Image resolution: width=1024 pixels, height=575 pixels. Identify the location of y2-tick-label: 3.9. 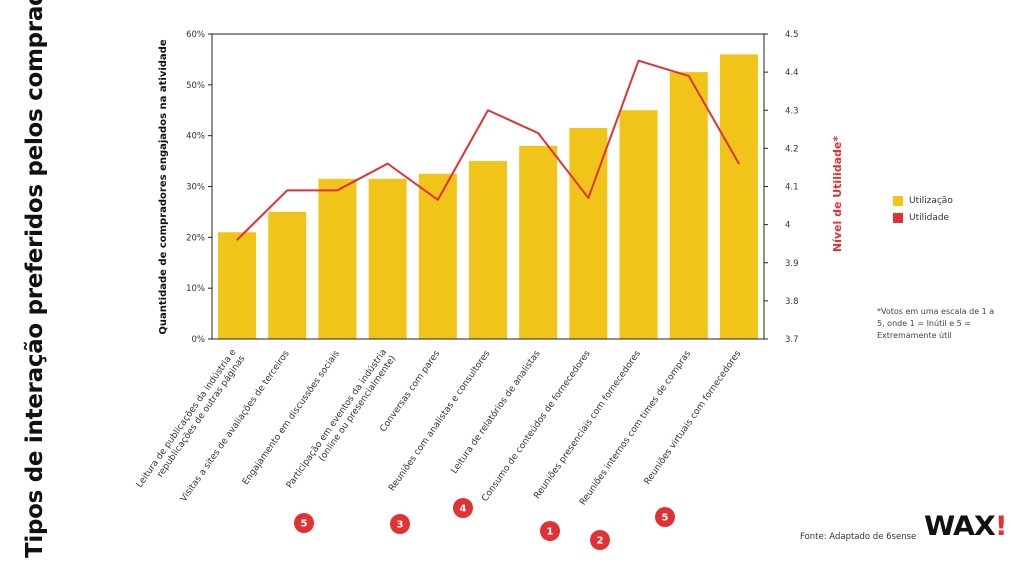
(792, 264).